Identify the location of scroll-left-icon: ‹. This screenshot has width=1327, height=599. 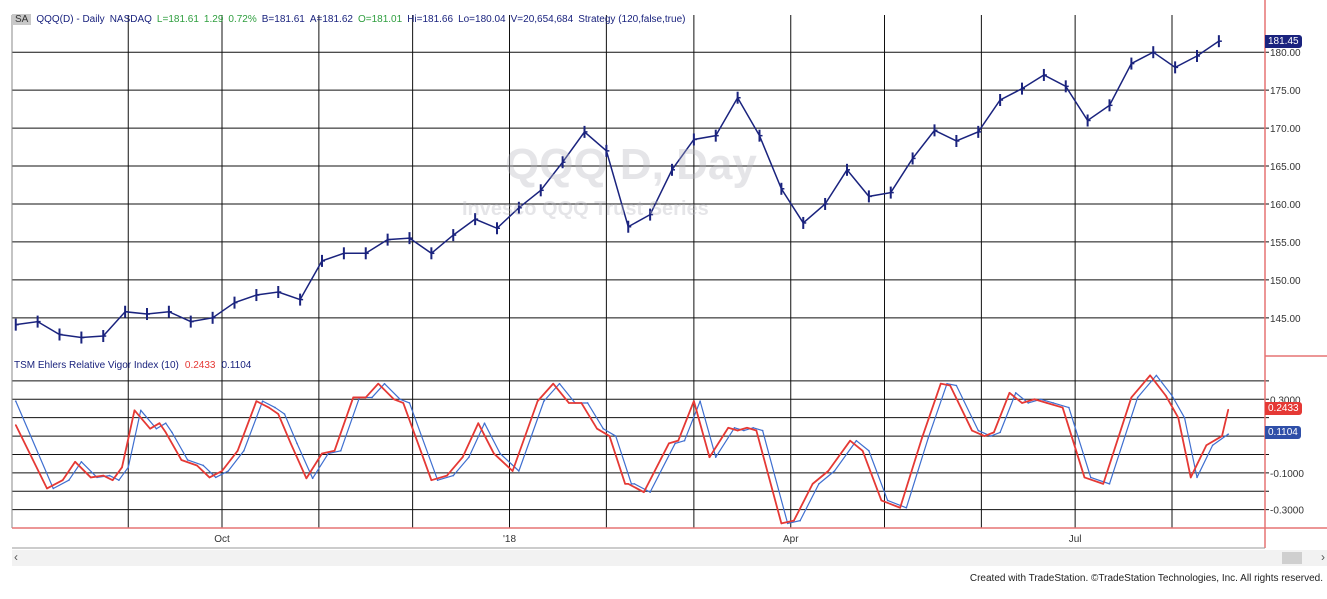
(16, 557).